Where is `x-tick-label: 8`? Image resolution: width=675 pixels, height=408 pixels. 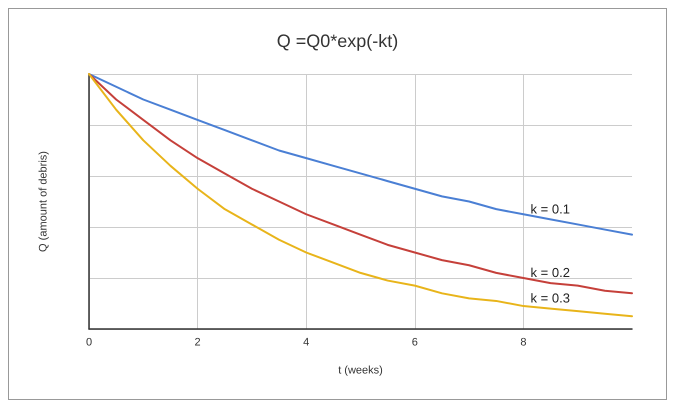
x-tick-label: 8 is located at coordinates (523, 342).